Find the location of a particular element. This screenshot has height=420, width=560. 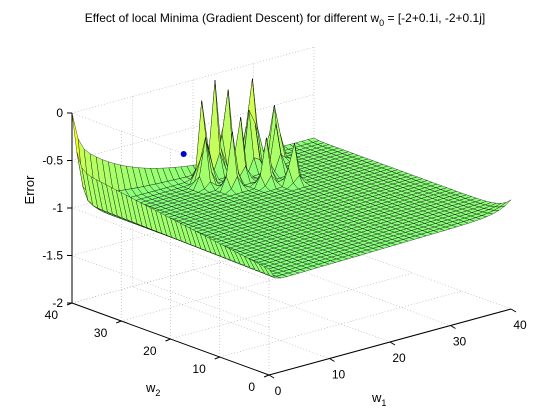

x-tick-label: 0 is located at coordinates (278, 391).